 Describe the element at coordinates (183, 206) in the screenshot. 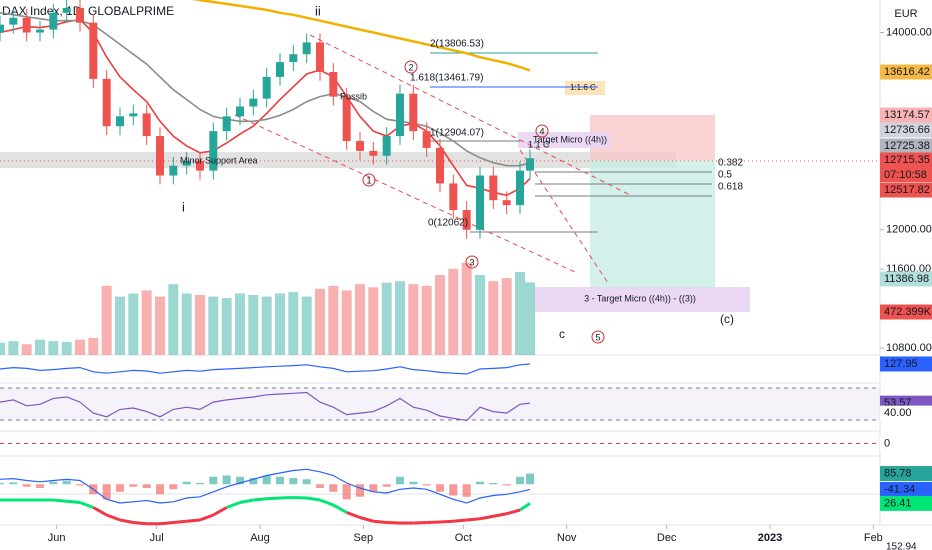

I see `annotation: i` at that location.